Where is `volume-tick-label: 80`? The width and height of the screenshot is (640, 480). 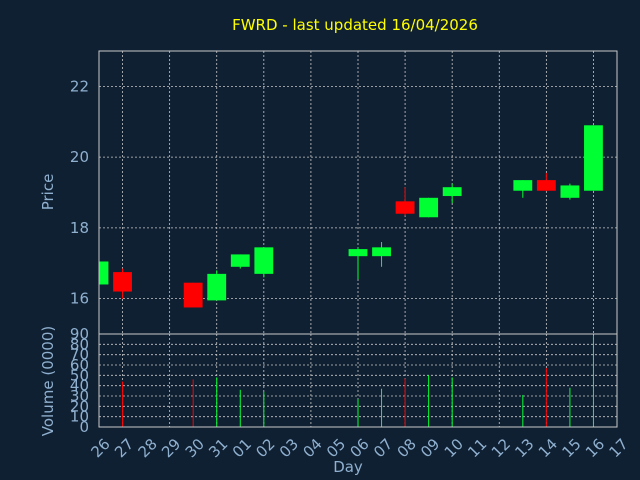
volume-tick-label: 80 is located at coordinates (79, 344).